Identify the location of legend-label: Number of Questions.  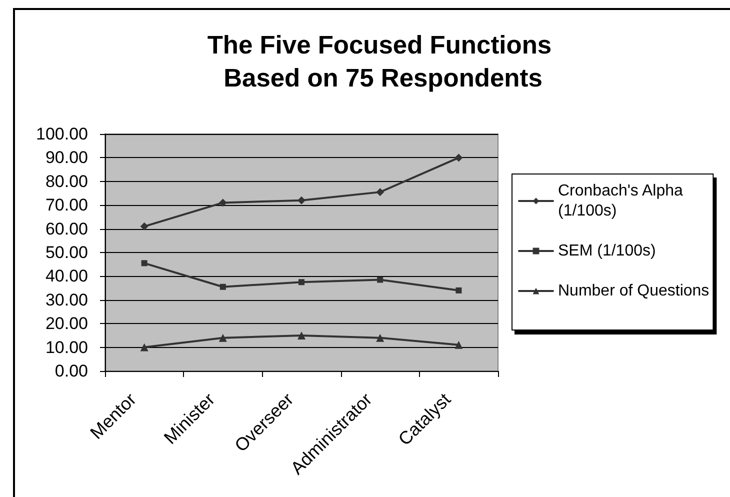
(634, 291).